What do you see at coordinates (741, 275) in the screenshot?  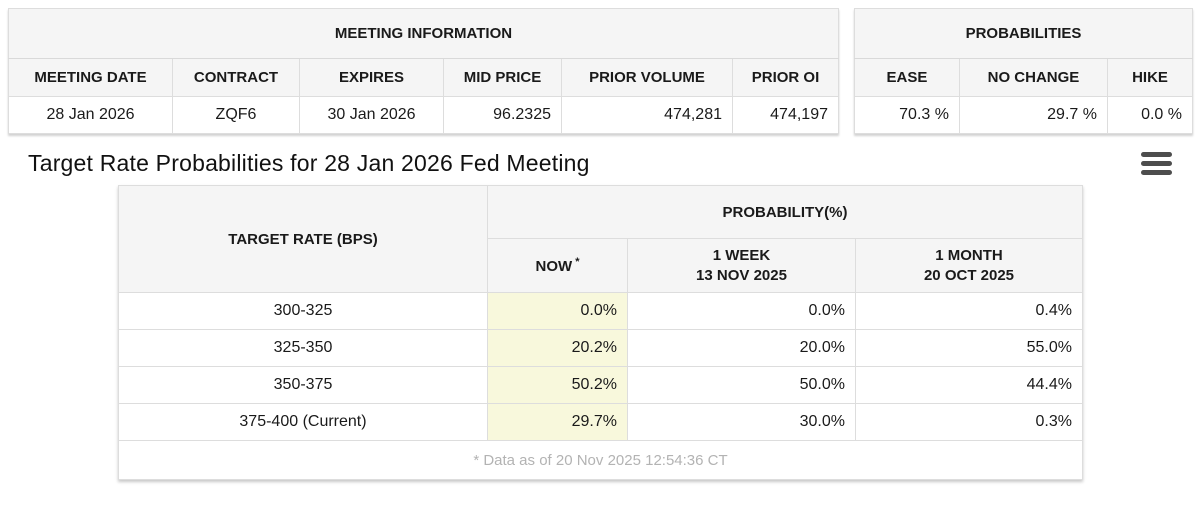 I see `one-week-date: 13 NOV 2025` at bounding box center [741, 275].